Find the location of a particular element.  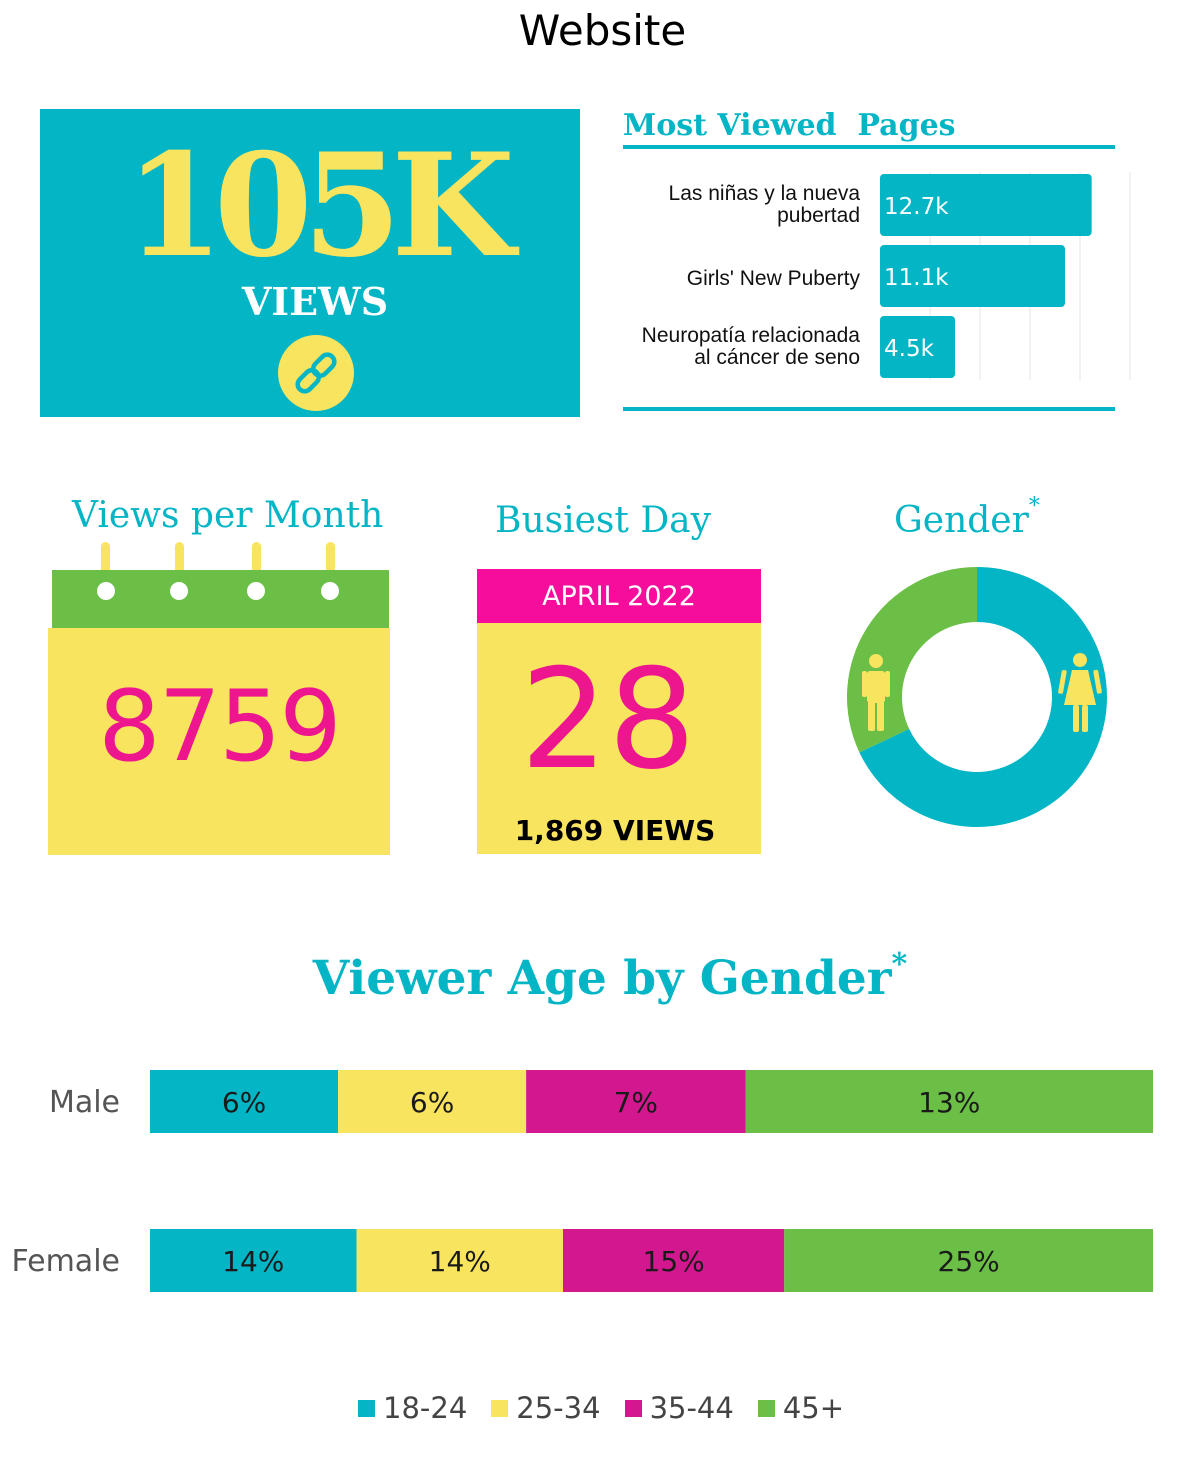

age-legend: 18-24 25-34 35-44 45+ is located at coordinates (613, 1408).